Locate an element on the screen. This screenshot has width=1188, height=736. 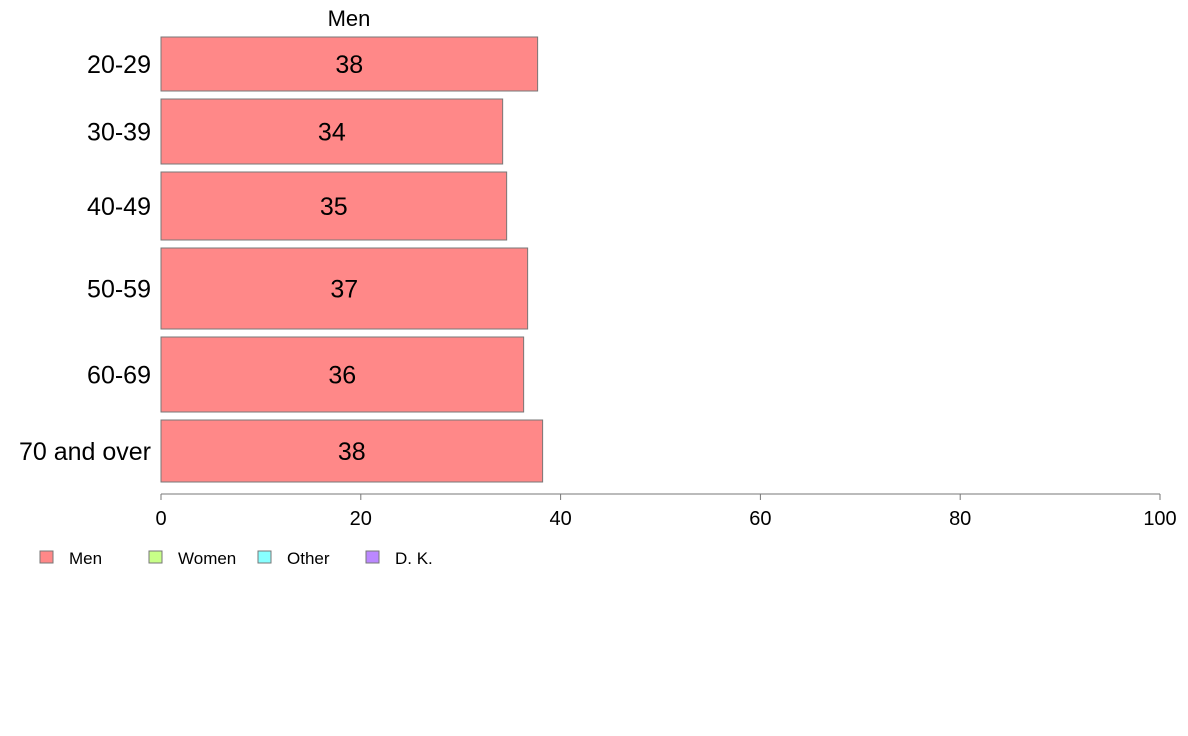
legend-label: D. K. is located at coordinates (414, 558).